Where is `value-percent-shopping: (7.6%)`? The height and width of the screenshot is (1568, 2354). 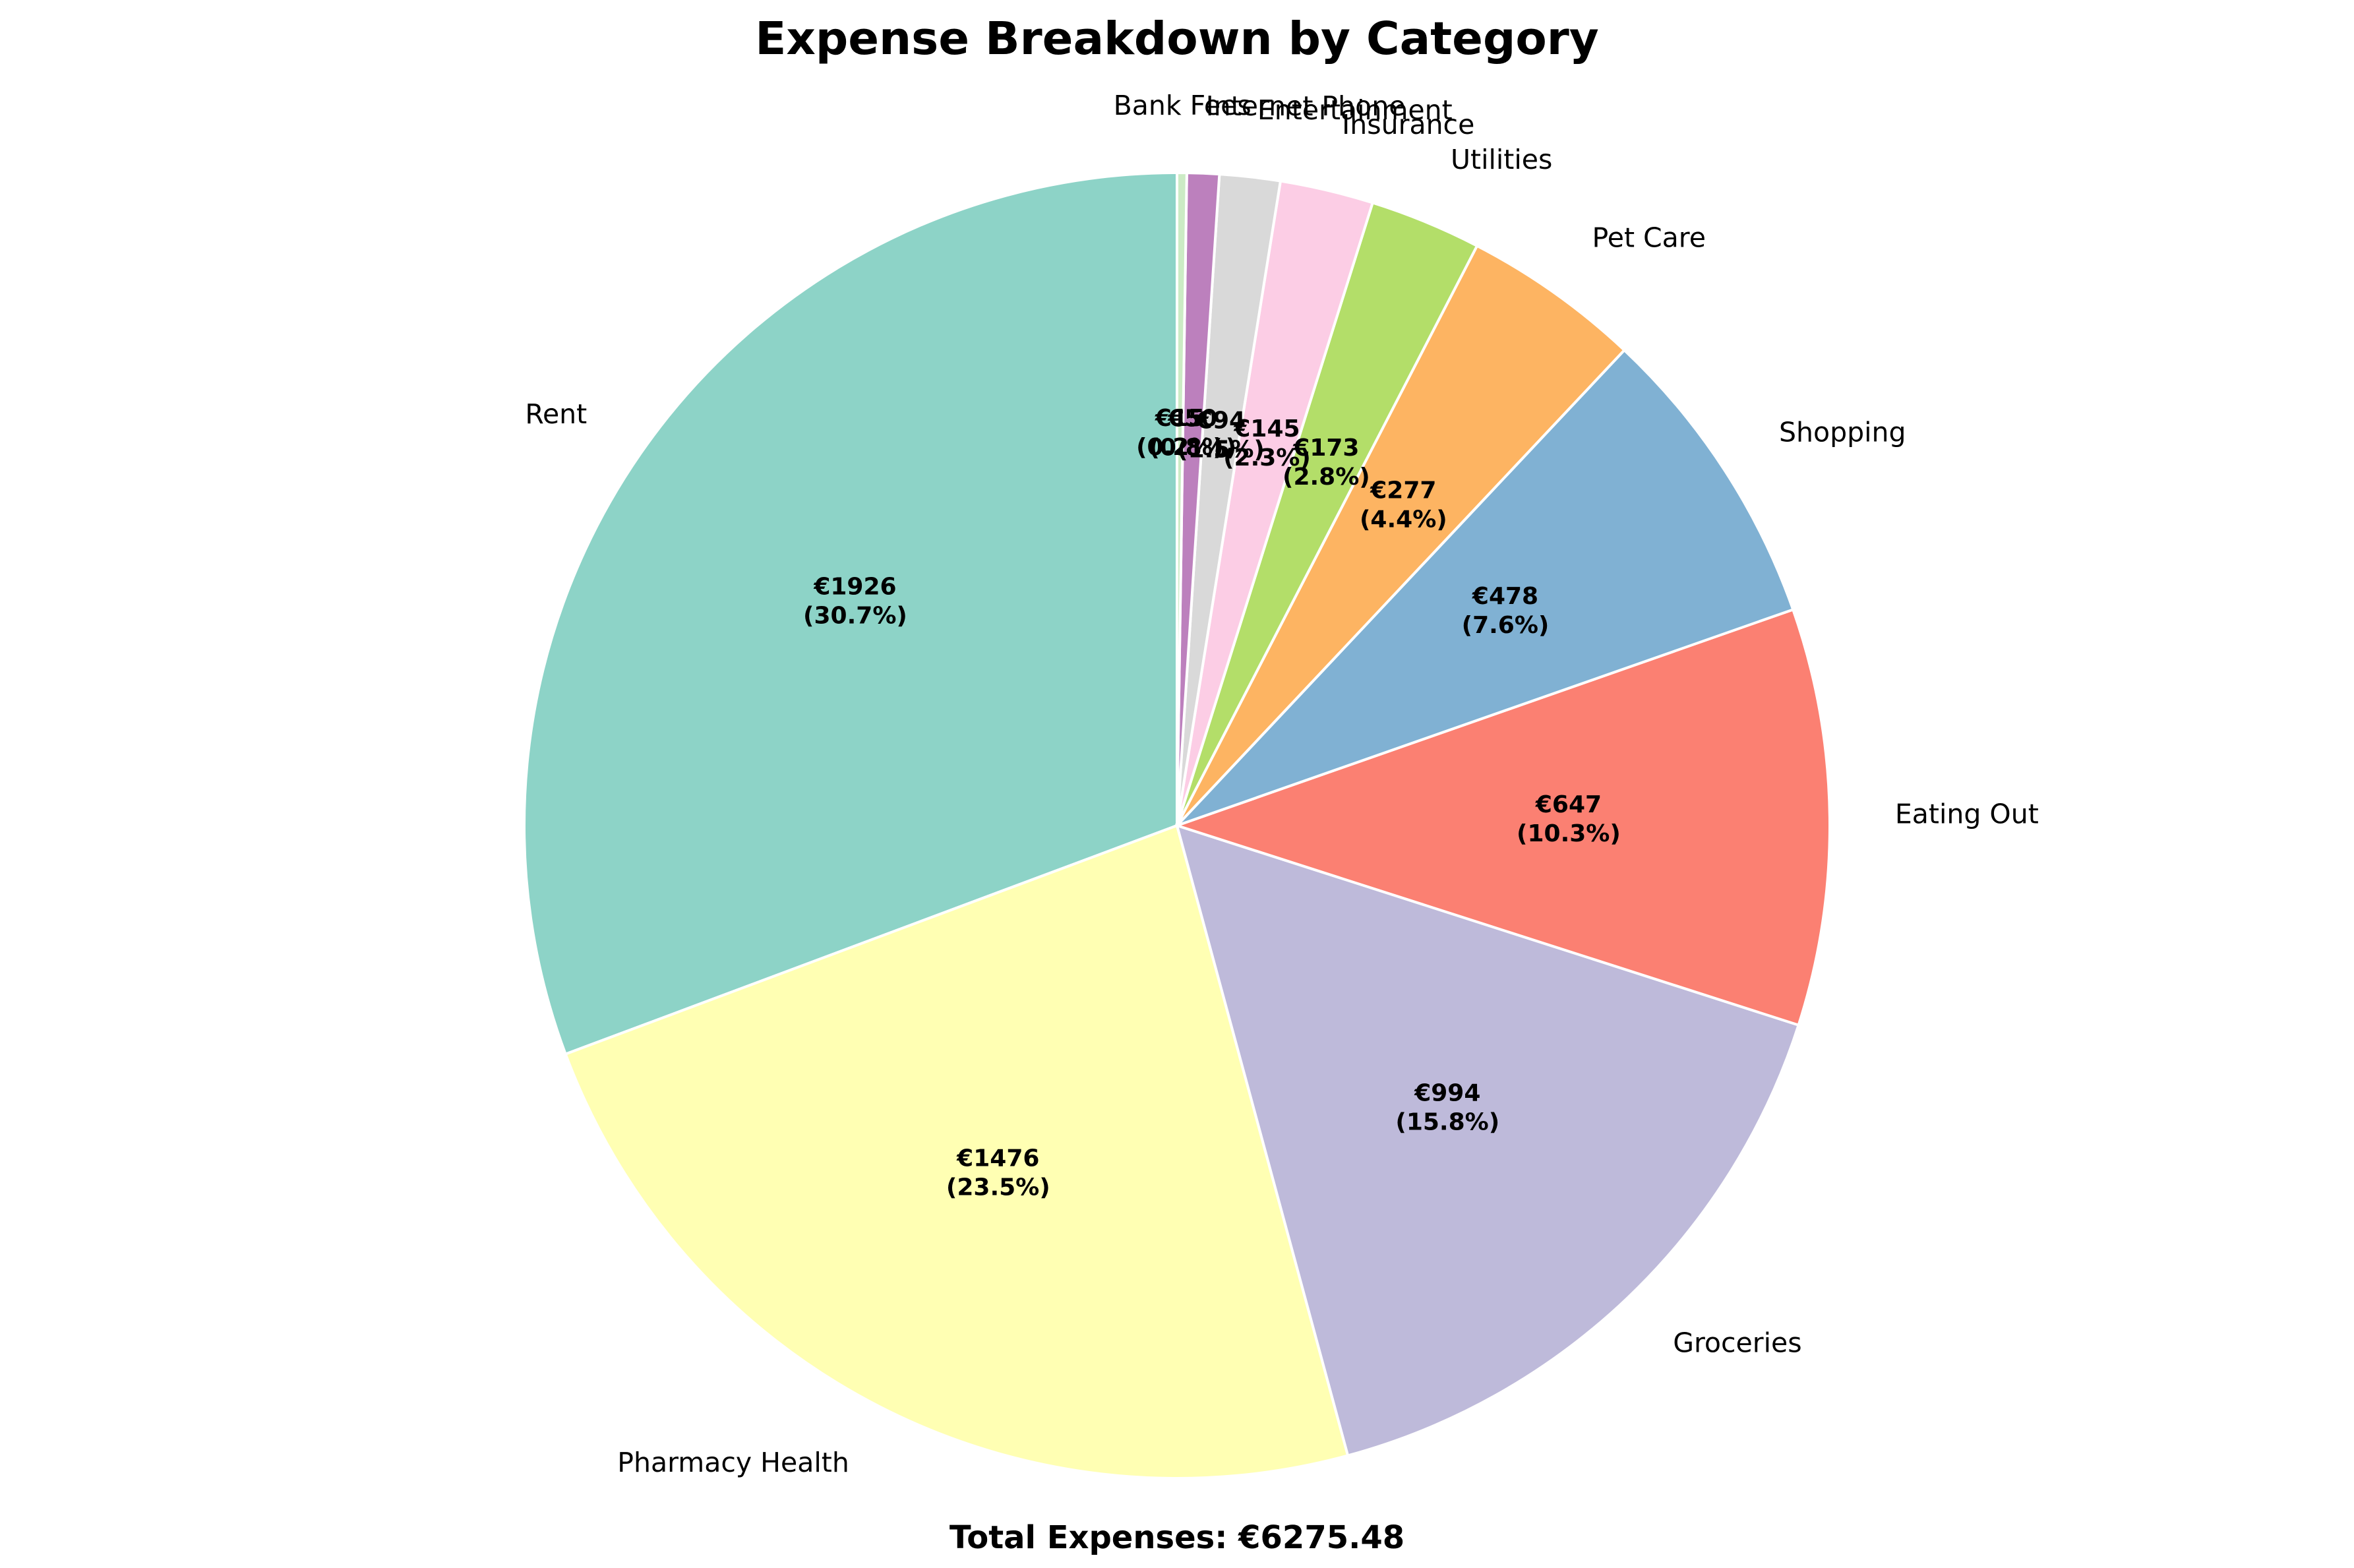 value-percent-shopping: (7.6%) is located at coordinates (1506, 625).